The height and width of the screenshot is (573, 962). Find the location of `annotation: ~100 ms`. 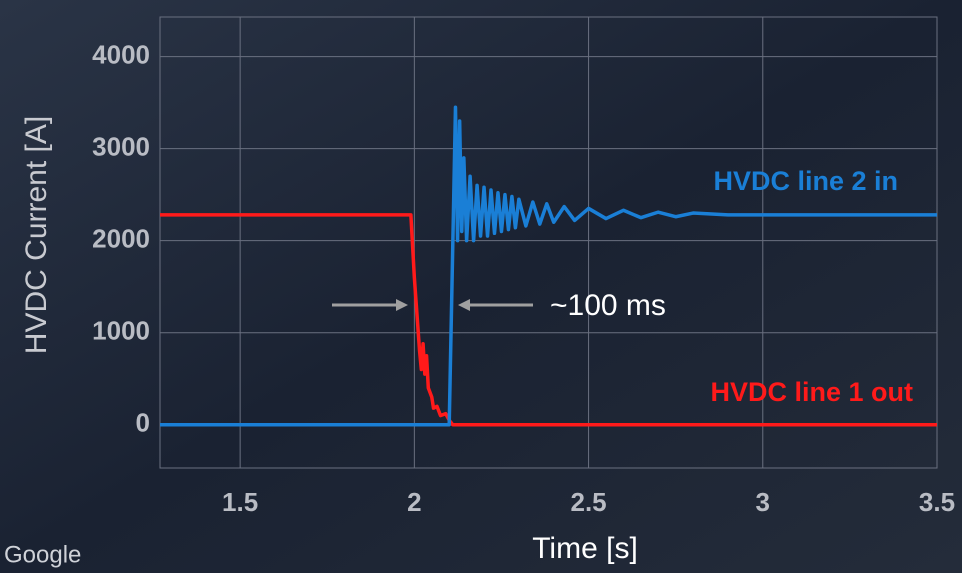

annotation: ~100 ms is located at coordinates (608, 305).